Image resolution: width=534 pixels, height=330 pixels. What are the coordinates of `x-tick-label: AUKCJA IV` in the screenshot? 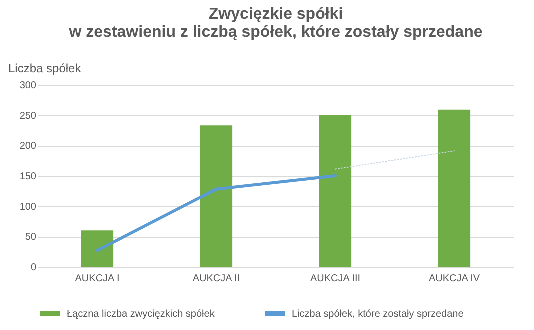 It's located at (454, 279).